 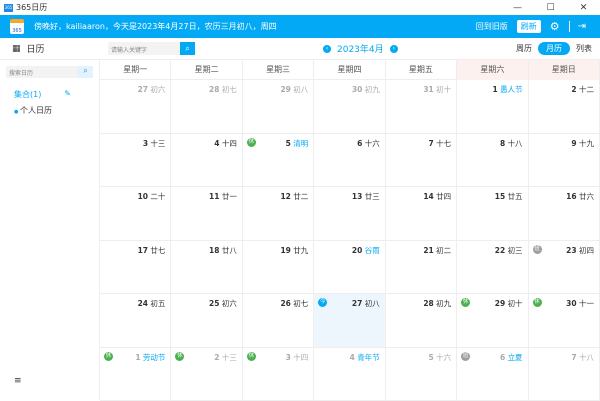 I want to click on prev-month-button: ‹, so click(x=327, y=49).